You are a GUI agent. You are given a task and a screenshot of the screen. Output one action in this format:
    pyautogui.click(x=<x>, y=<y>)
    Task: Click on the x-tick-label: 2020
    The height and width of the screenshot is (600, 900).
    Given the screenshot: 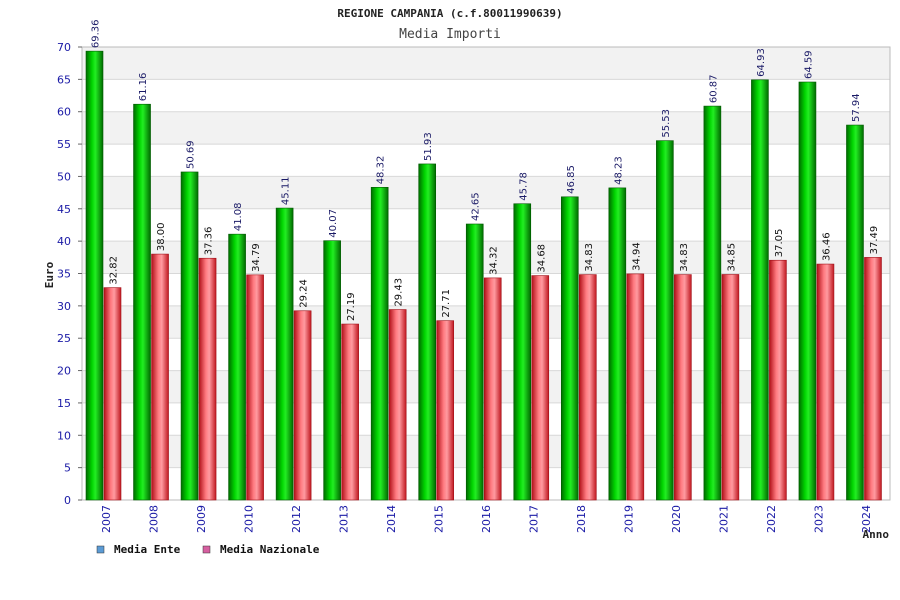 What is the action you would take?
    pyautogui.click(x=676, y=519)
    